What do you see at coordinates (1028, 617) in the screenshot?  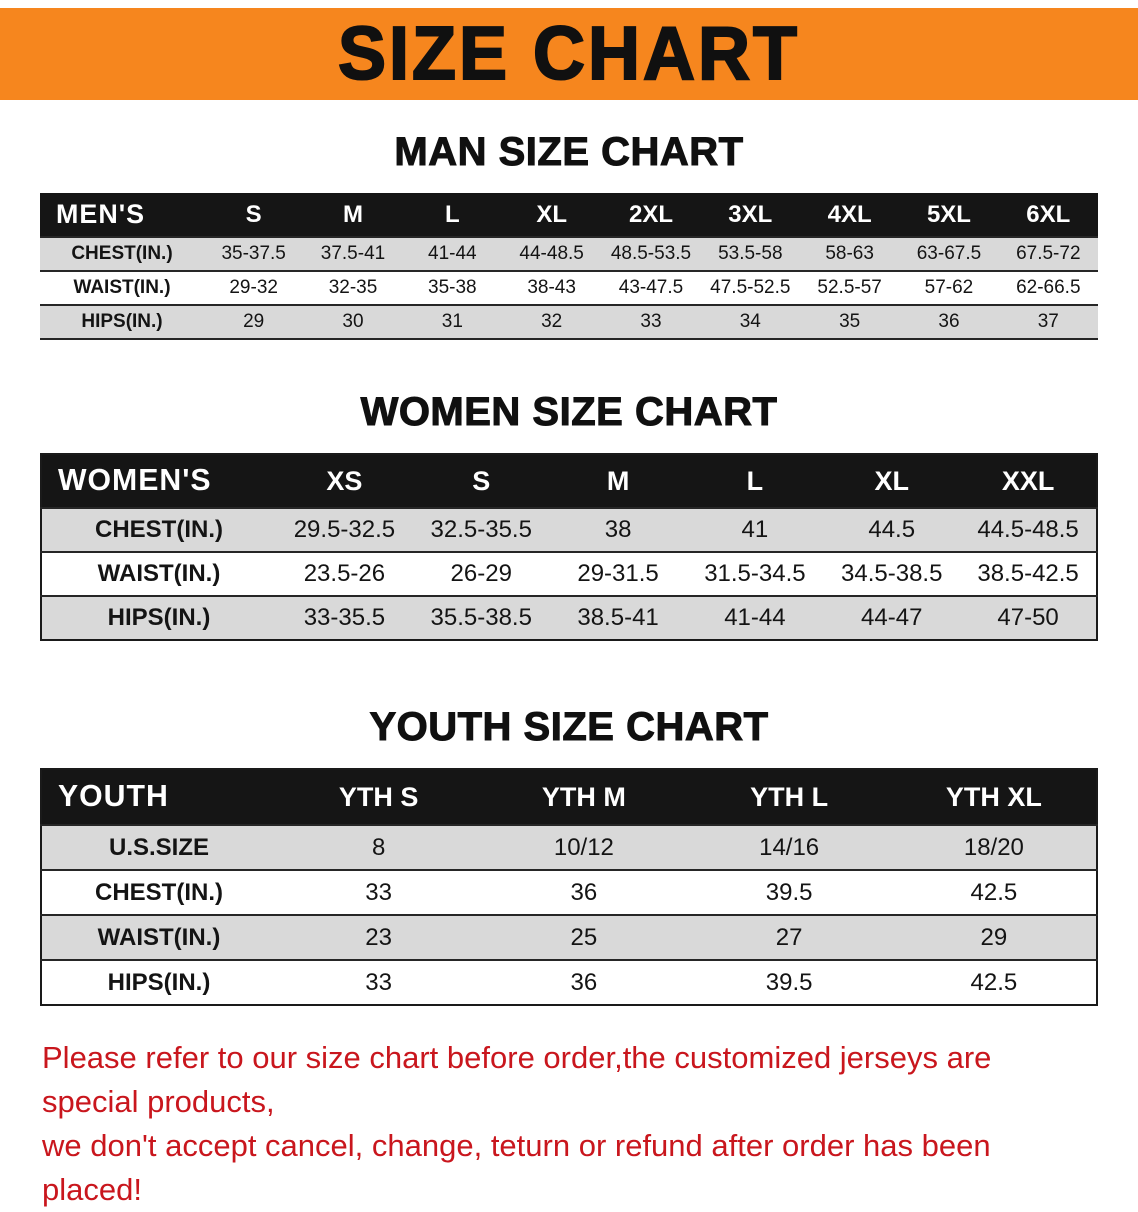 I see `size-cell: 47-50` at bounding box center [1028, 617].